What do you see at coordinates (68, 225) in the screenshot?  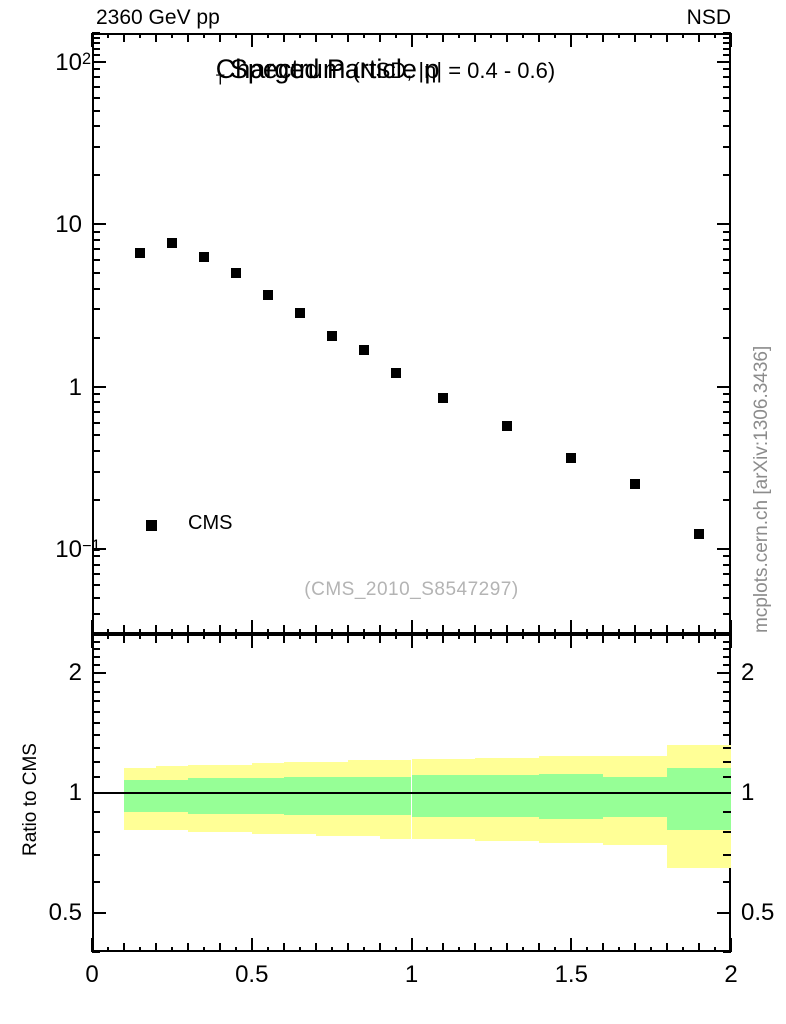 I see `y-axis-tick-label: 10` at bounding box center [68, 225].